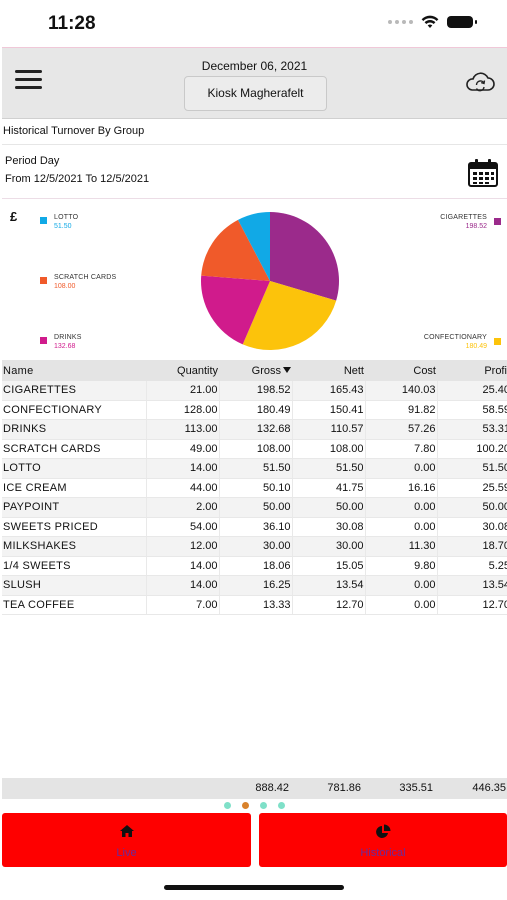  I want to click on cell-quantity: 128.00, so click(182, 410).